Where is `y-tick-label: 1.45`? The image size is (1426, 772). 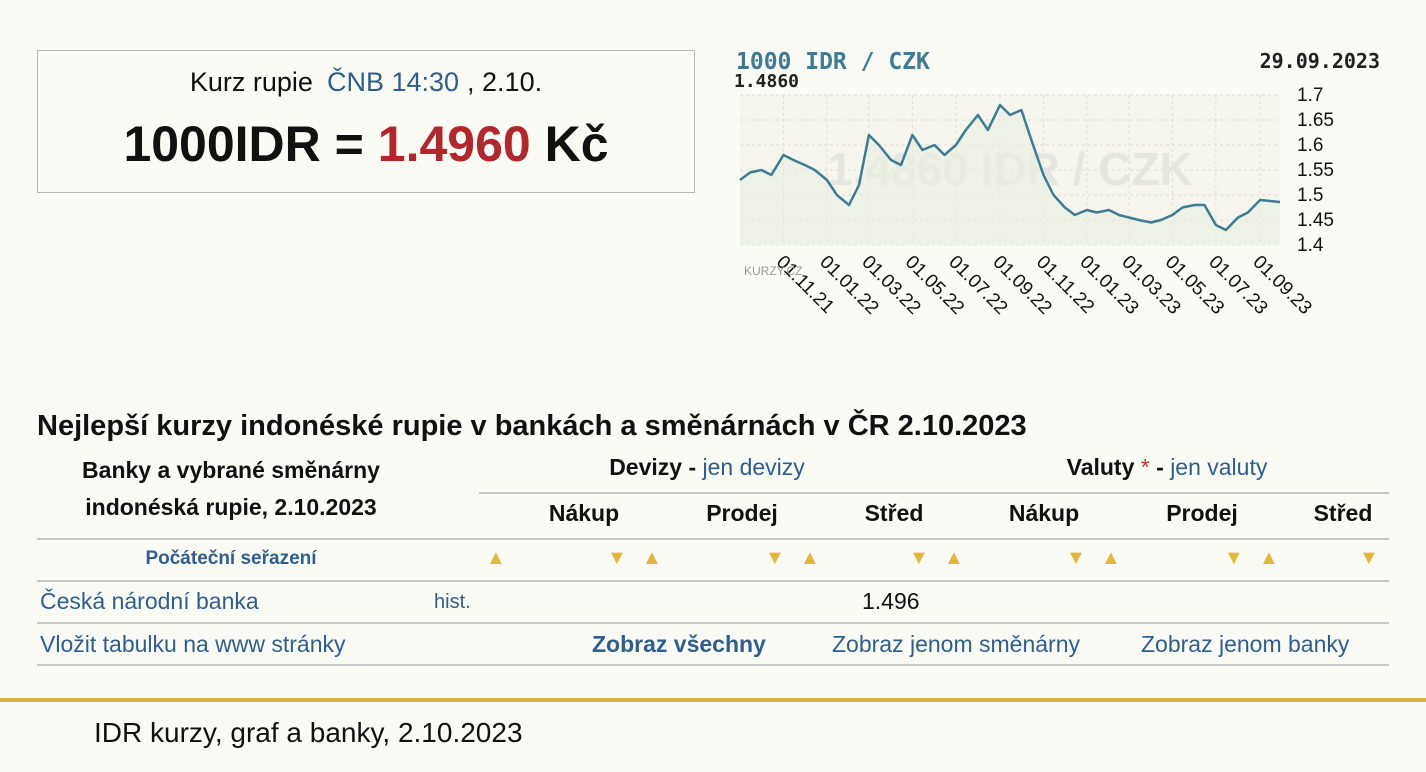 y-tick-label: 1.45 is located at coordinates (1315, 220).